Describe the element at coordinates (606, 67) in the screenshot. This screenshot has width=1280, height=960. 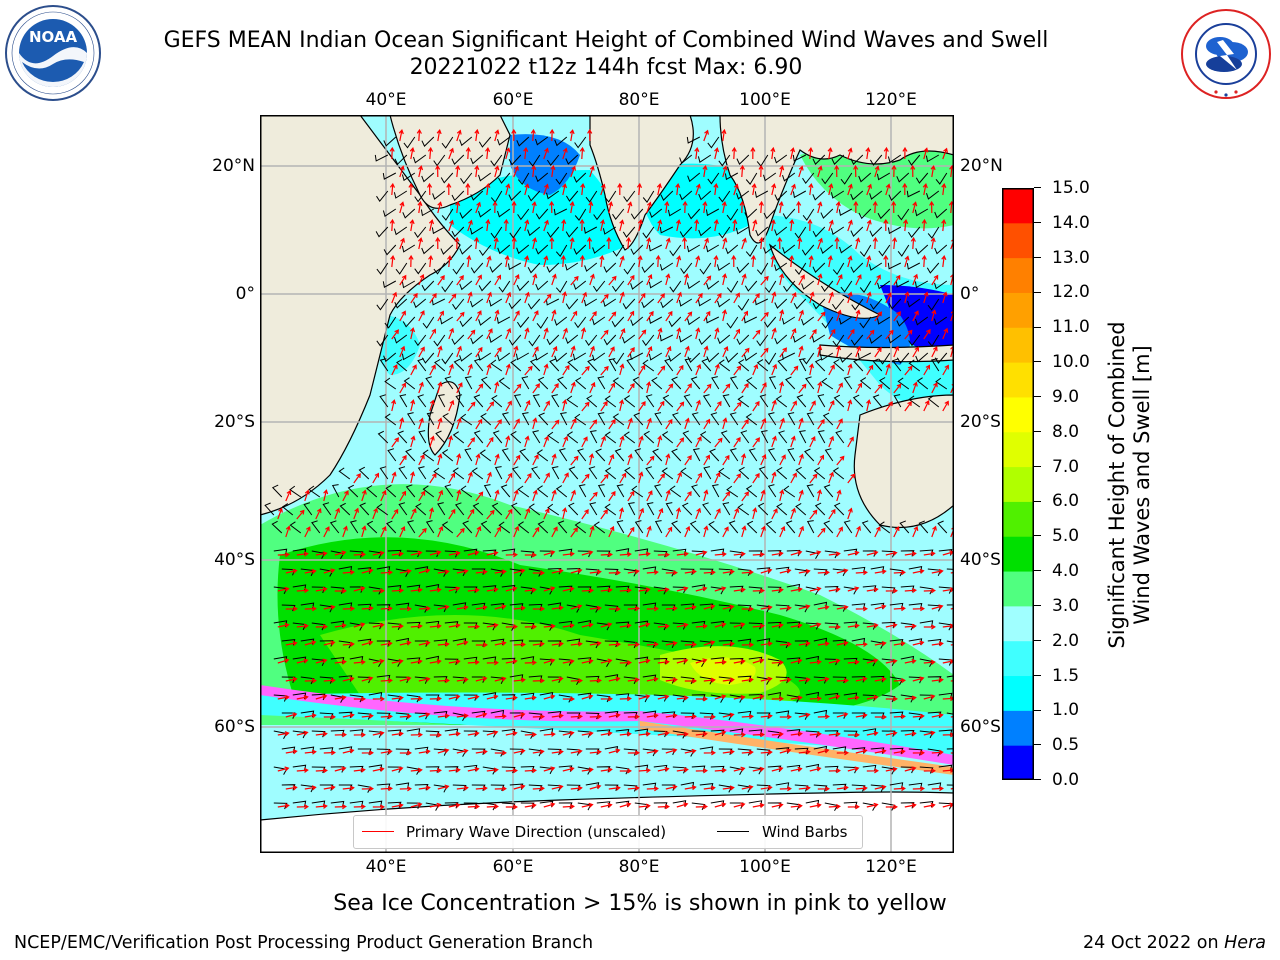
I see `chart-subtitle: 20221022 t12z 144h fcst Max: 6.90` at that location.